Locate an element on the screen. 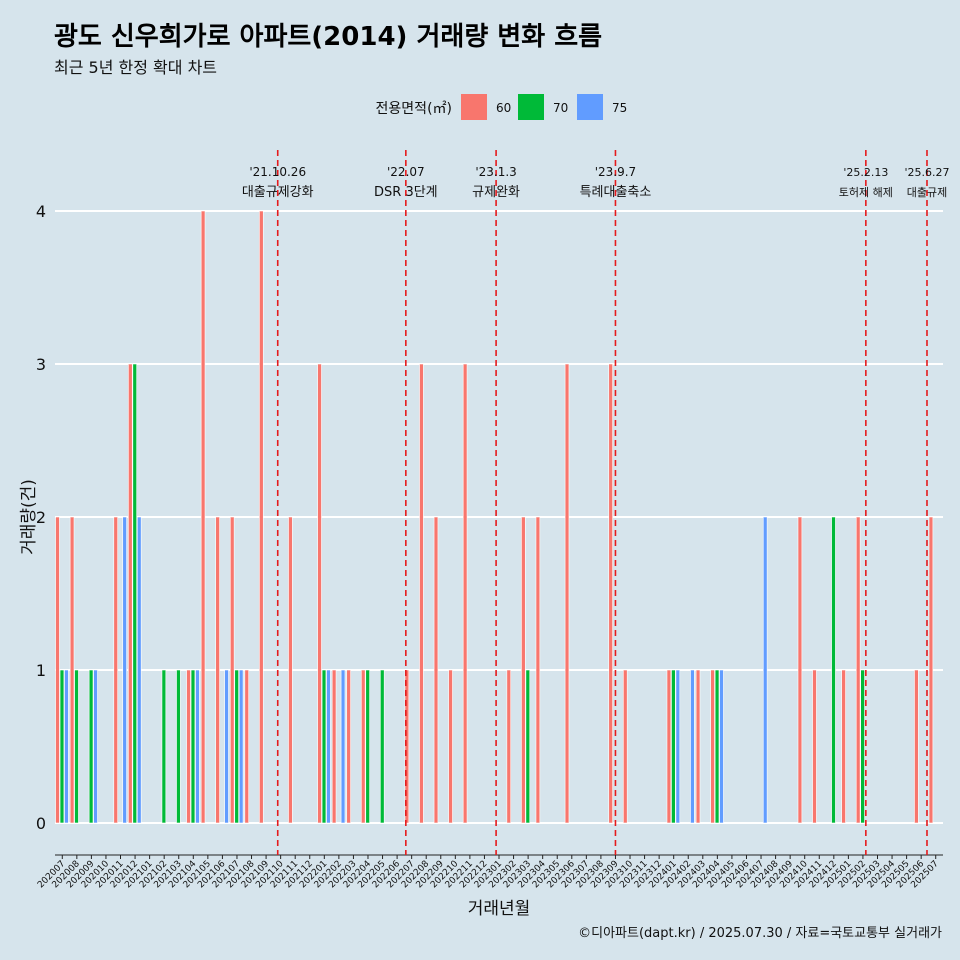  event-date-label: '25.6.27 is located at coordinates (926, 172).